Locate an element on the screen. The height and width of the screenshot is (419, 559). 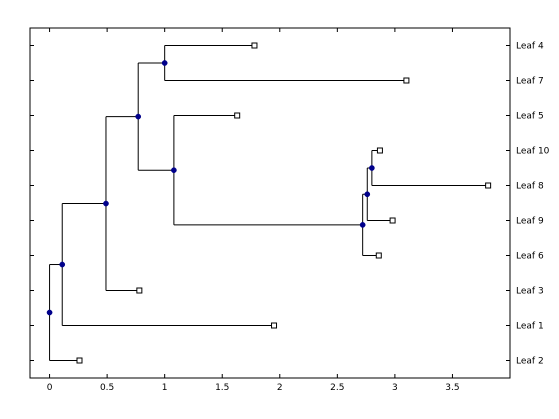
x-tick-label: 2.5 is located at coordinates (337, 388).